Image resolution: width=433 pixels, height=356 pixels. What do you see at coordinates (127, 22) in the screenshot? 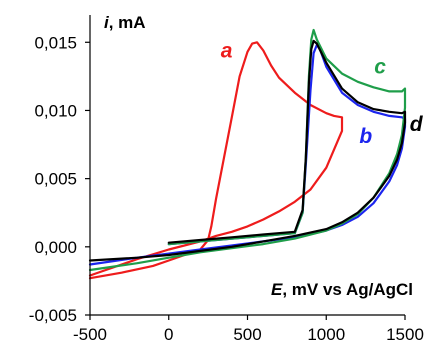
I see `y-axis-unit: , mA` at bounding box center [127, 22].